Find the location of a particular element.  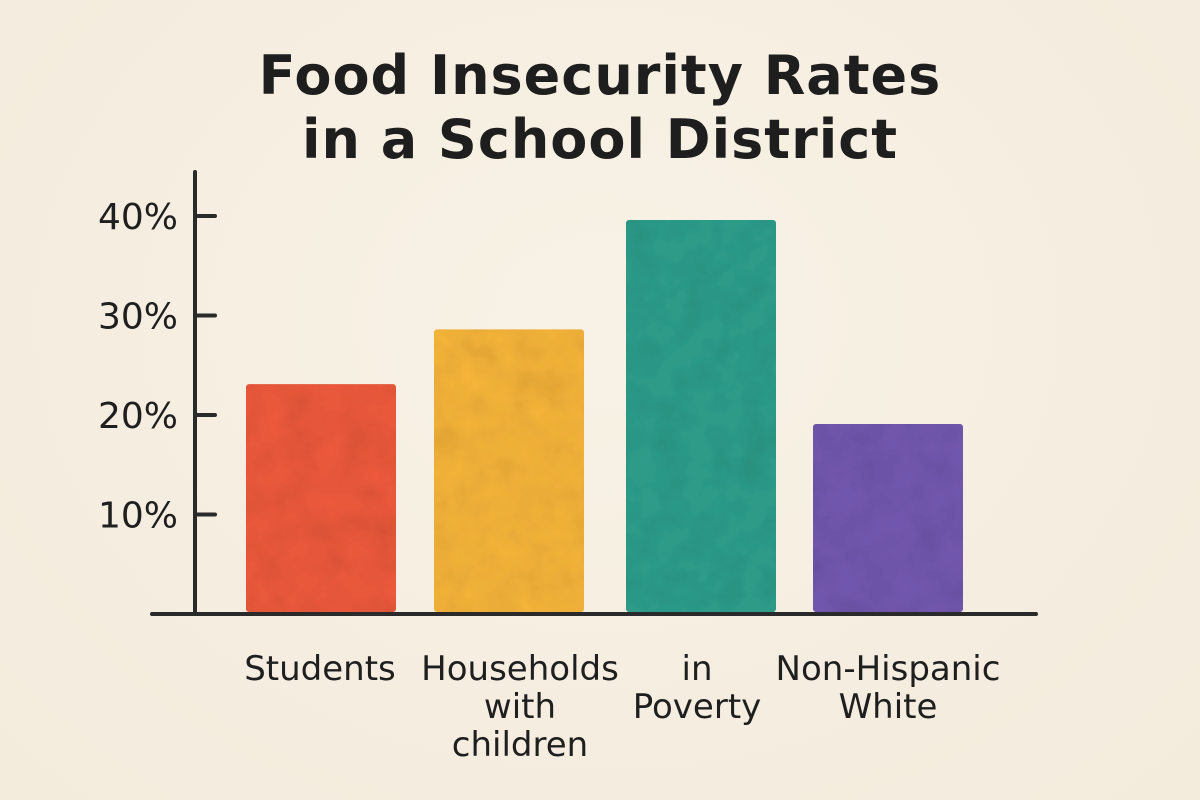

x-category-label-2-line-3: children is located at coordinates (520, 745).